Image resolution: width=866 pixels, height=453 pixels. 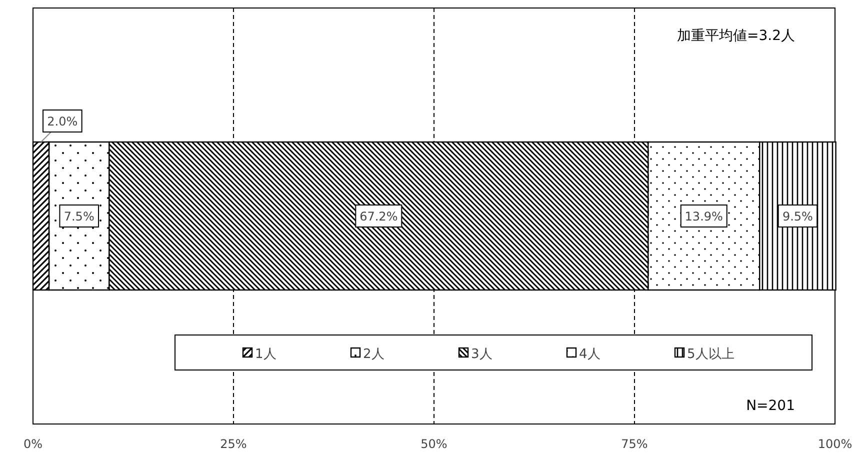 I want to click on legend-label: 1人, so click(x=265, y=354).